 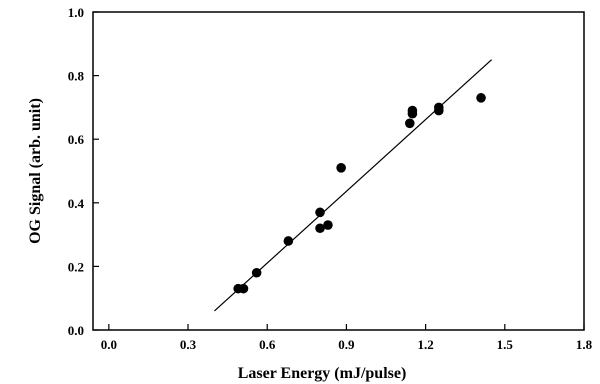 What do you see at coordinates (425, 344) in the screenshot?
I see `x-tick-label: 1.2` at bounding box center [425, 344].